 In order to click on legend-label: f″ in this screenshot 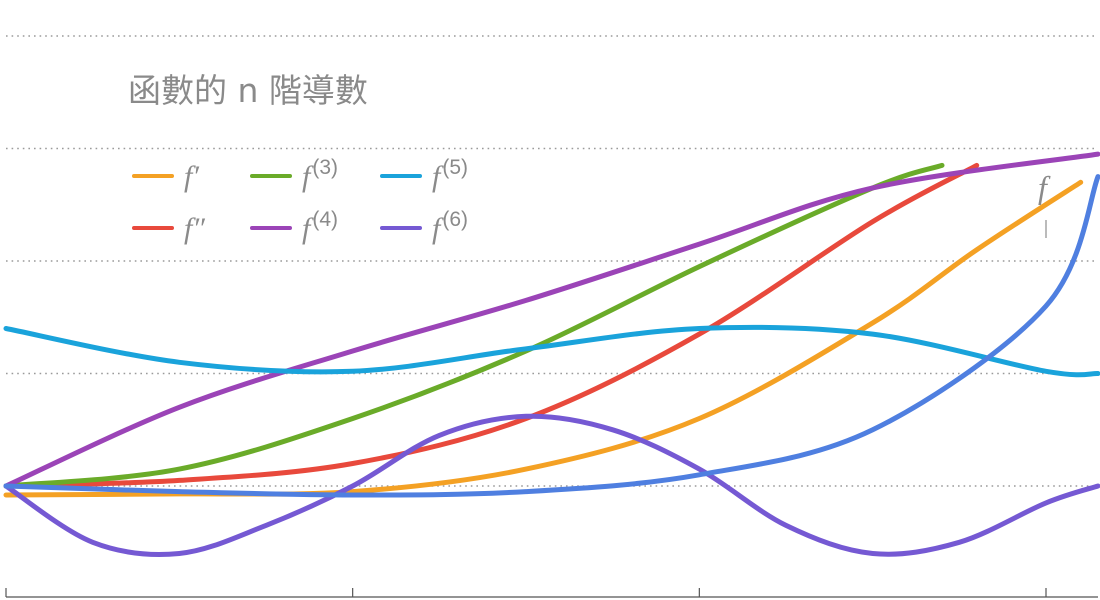, I will do `click(194, 228)`.